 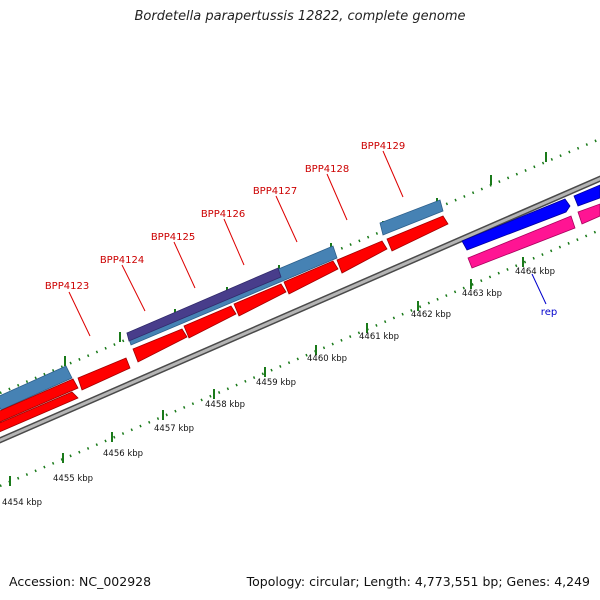 What do you see at coordinates (225, 405) in the screenshot?
I see `scale-label: 4458 kbp` at bounding box center [225, 405].